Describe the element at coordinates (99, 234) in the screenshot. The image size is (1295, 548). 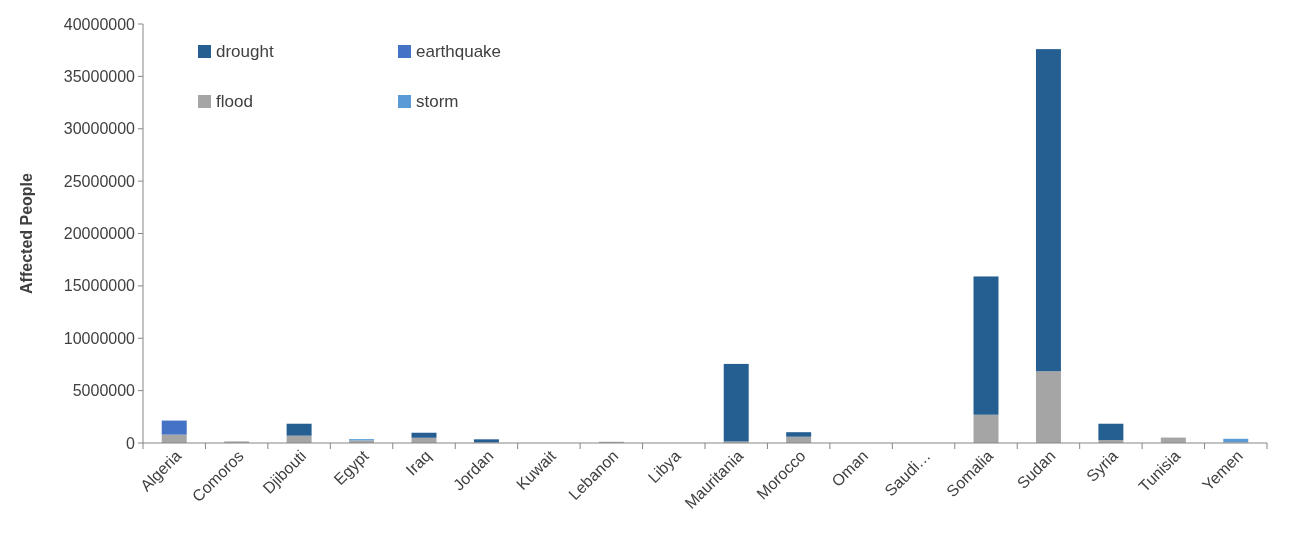
I see `y-tick-label: 20000000` at that location.